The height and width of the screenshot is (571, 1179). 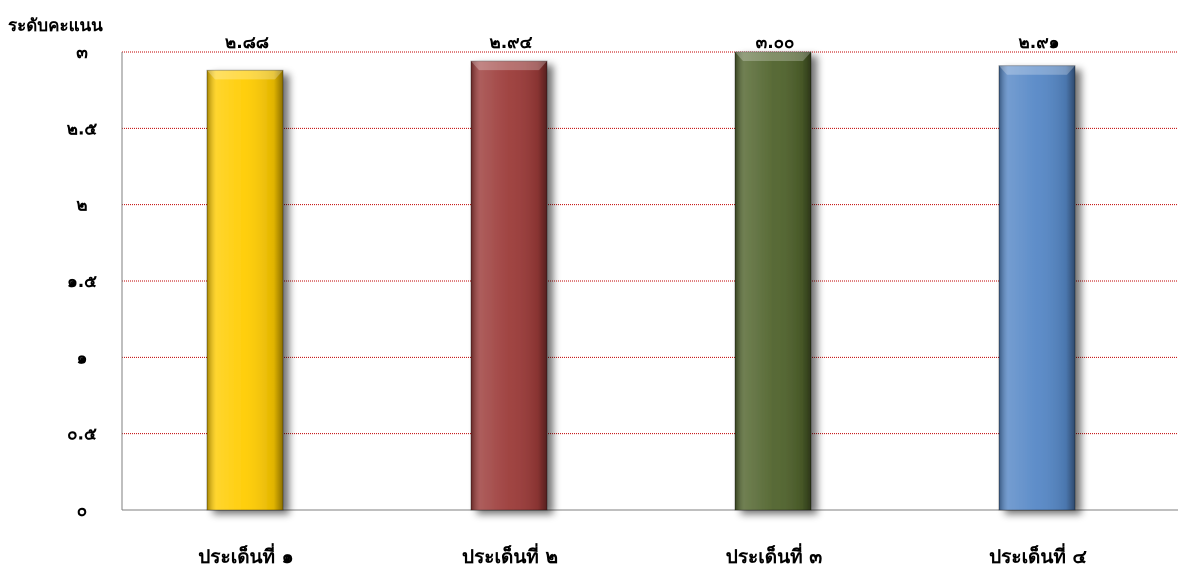 What do you see at coordinates (510, 555) in the screenshot?
I see `x-tick-label: ประเด็นที่ ๒` at bounding box center [510, 555].